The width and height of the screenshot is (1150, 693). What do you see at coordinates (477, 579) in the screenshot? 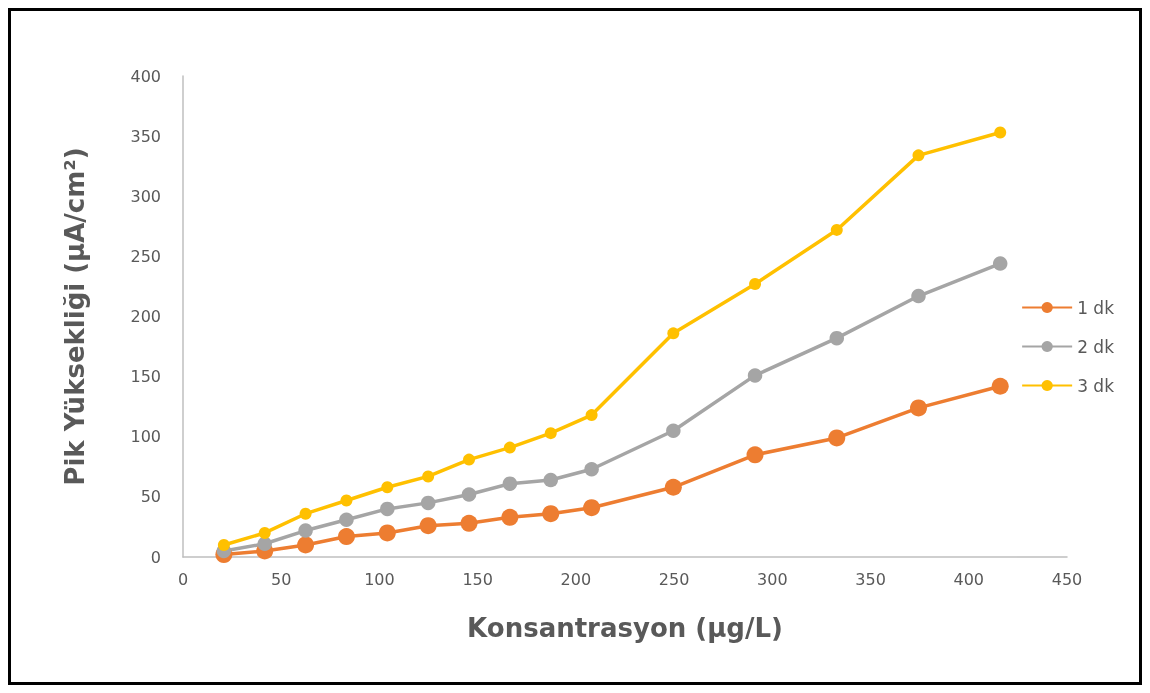
I see `x-tick-label: 150` at bounding box center [477, 579].